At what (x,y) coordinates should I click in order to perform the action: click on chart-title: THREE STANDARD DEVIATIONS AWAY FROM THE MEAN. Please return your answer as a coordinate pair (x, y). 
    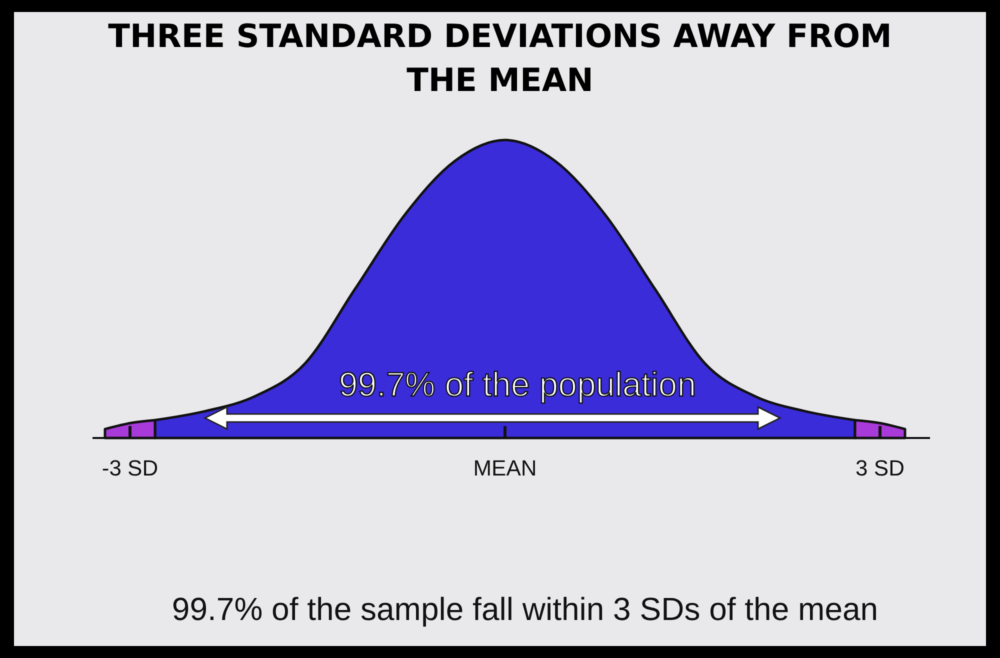
    Looking at the image, I should click on (500, 58).